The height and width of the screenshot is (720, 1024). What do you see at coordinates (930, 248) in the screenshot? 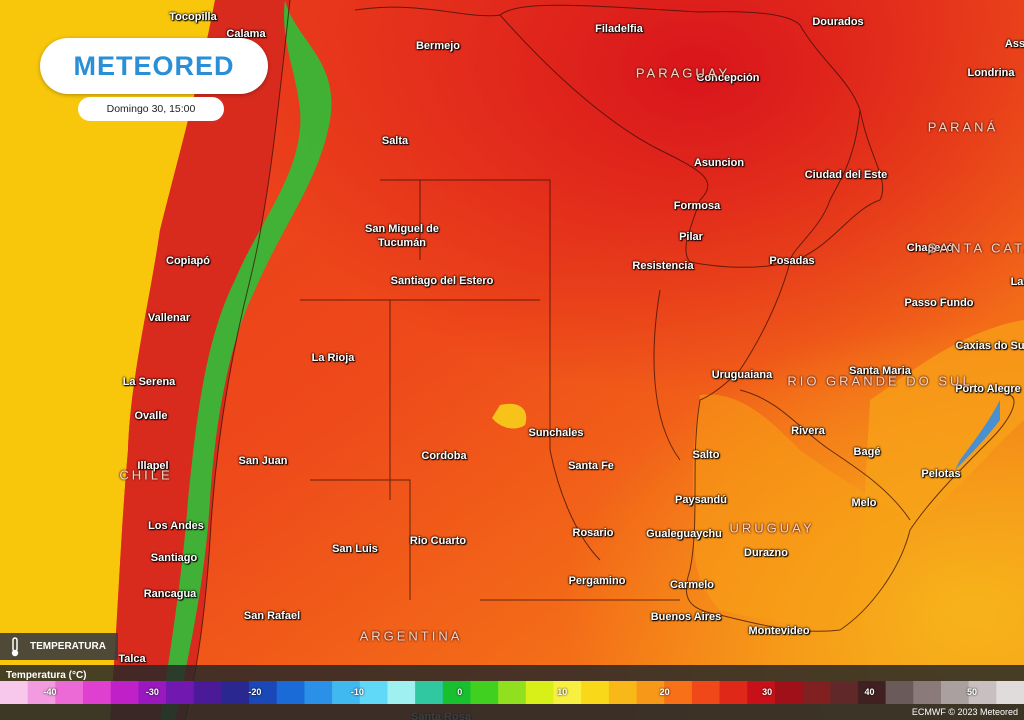
I see `city-label: Chapecó` at bounding box center [930, 248].